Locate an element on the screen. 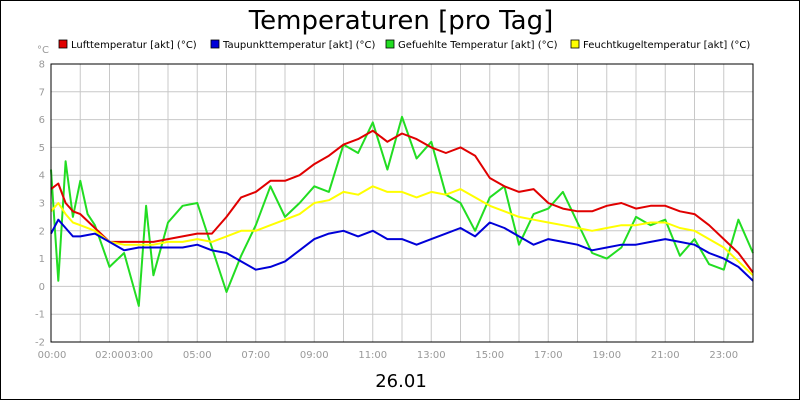  y-tick-label: 4 is located at coordinates (42, 176).